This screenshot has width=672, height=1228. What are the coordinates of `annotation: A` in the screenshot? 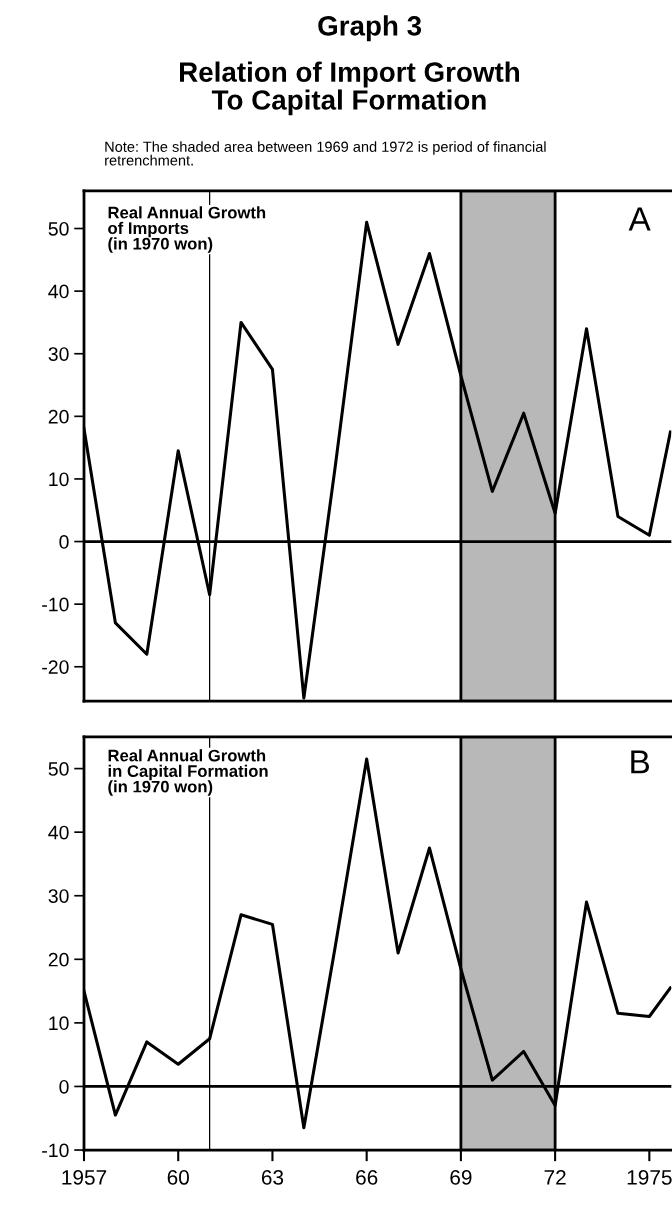 It's located at (639, 219).